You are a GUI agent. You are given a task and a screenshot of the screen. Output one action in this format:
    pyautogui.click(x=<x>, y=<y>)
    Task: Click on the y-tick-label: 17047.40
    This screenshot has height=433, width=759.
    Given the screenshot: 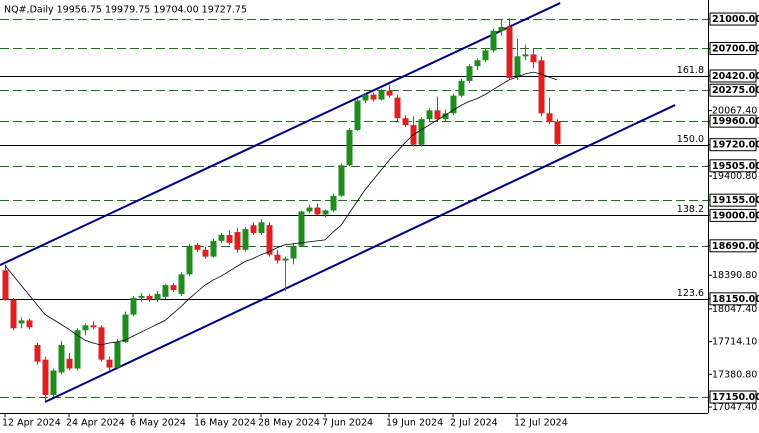 What is the action you would take?
    pyautogui.click(x=734, y=407)
    